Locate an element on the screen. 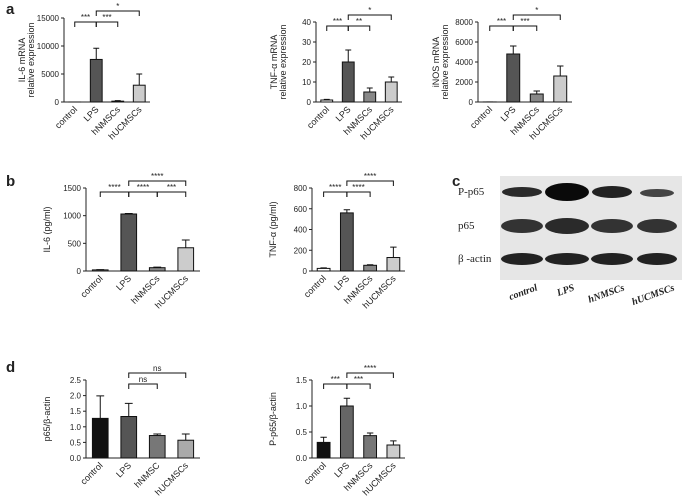 The height and width of the screenshot is (500, 685). y-tick-label: 10 is located at coordinates (306, 82).